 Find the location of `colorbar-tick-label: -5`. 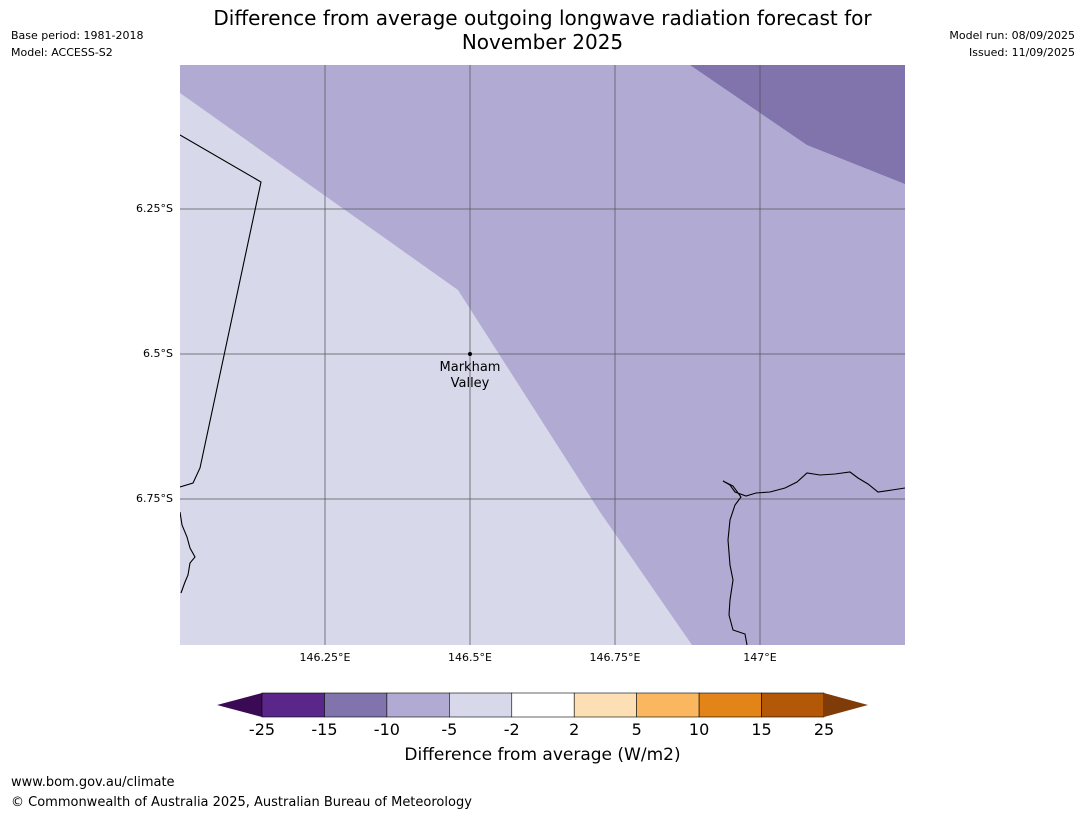

colorbar-tick-label: -5 is located at coordinates (449, 729).